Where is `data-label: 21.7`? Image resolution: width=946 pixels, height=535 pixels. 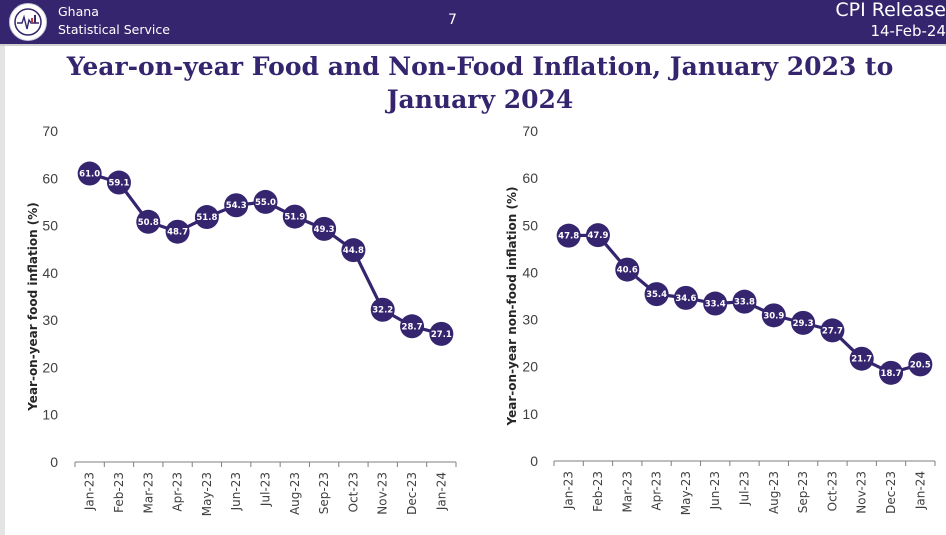 data-label: 21.7 is located at coordinates (861, 360).